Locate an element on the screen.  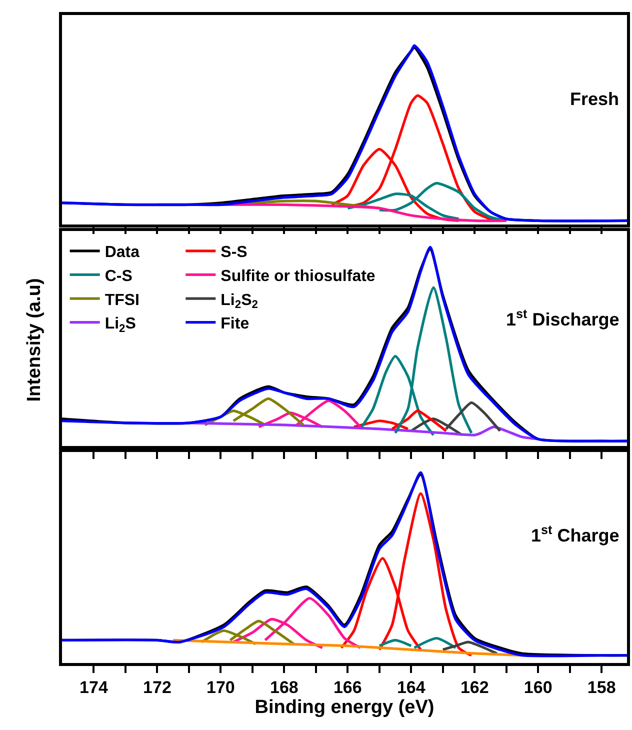
legend-label: Data is located at coordinates (122, 253).